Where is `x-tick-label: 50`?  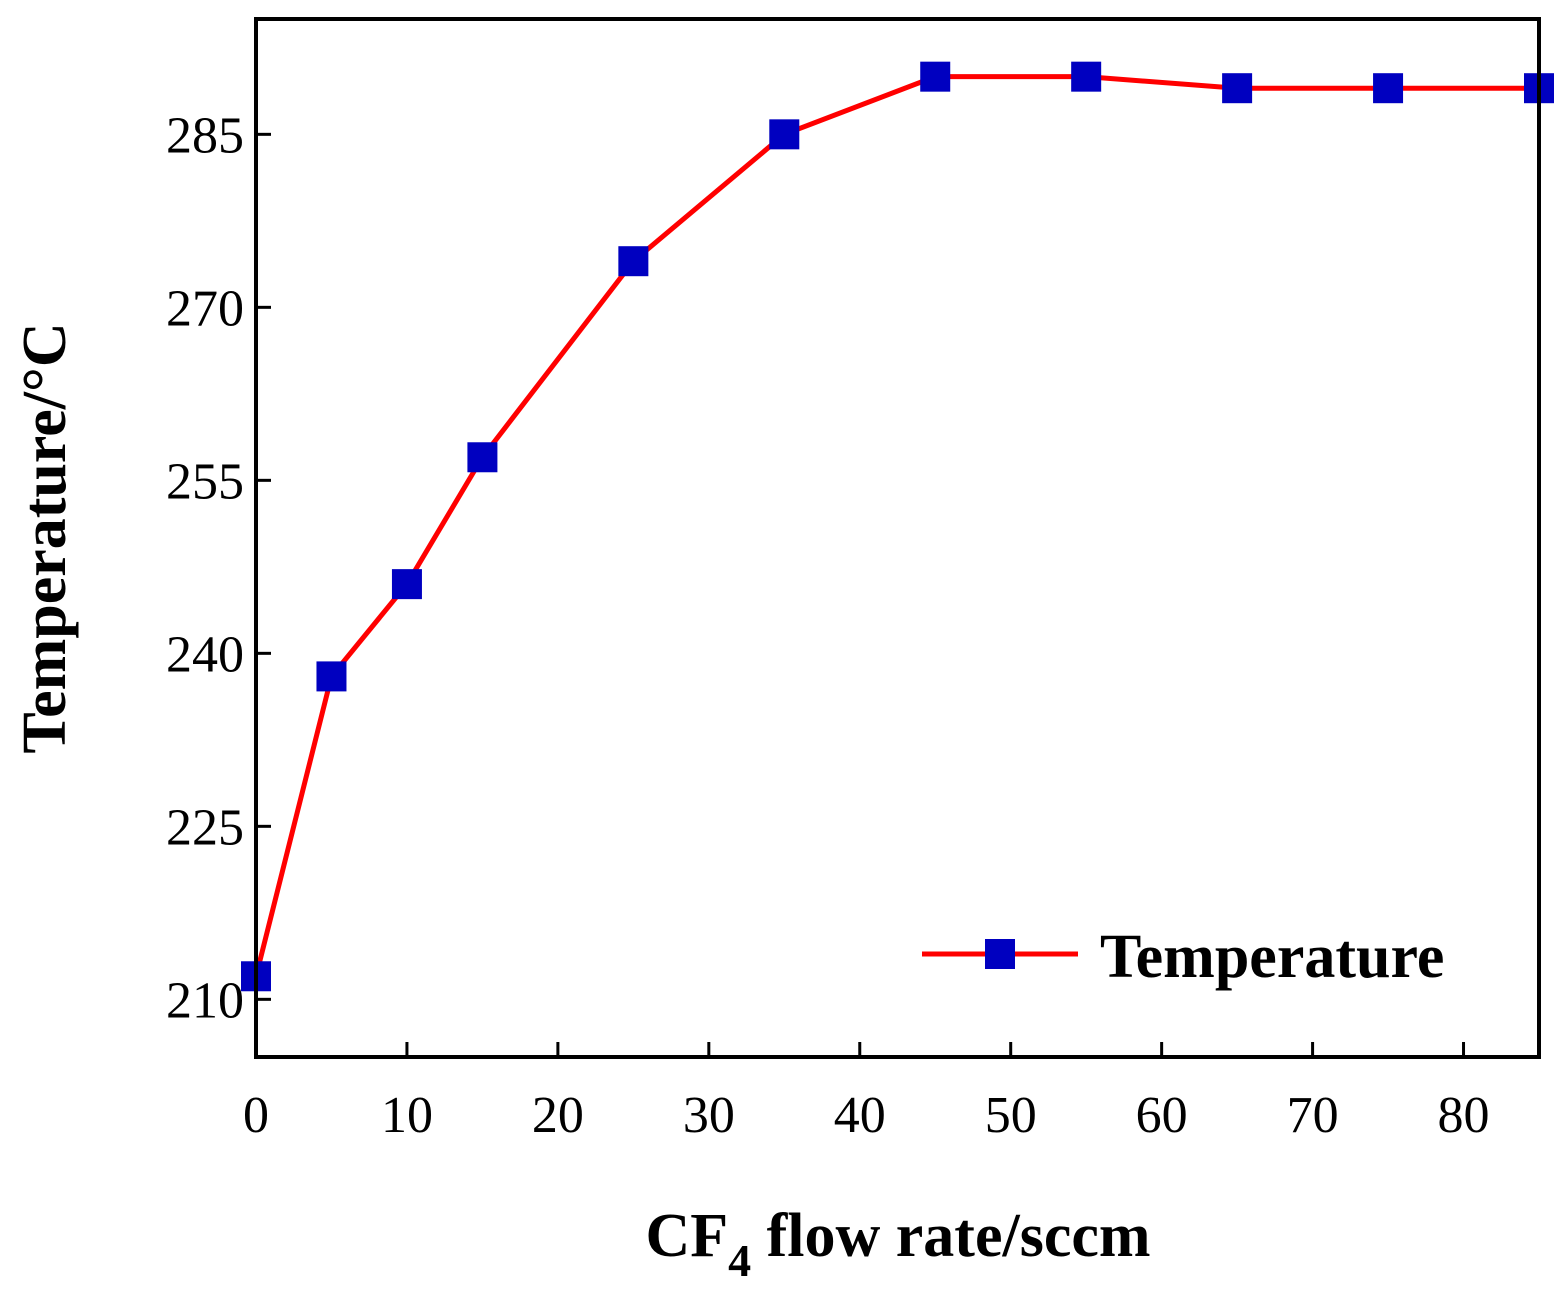 x-tick-label: 50 is located at coordinates (1011, 1115).